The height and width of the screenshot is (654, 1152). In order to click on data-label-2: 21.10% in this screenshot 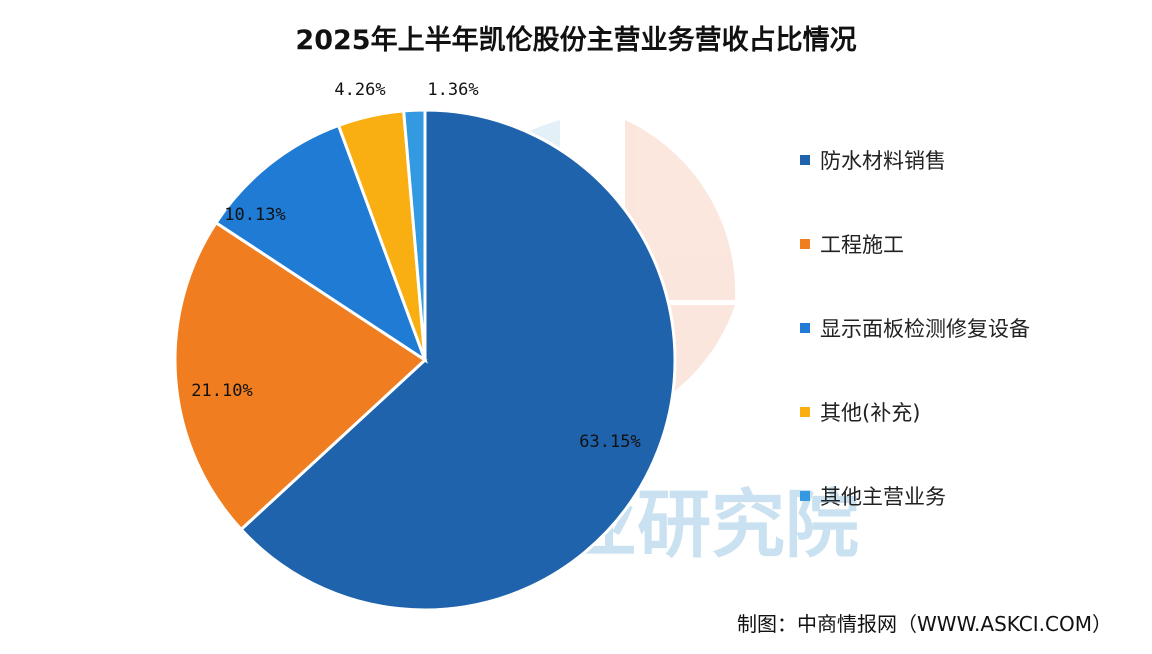, I will do `click(221, 391)`.